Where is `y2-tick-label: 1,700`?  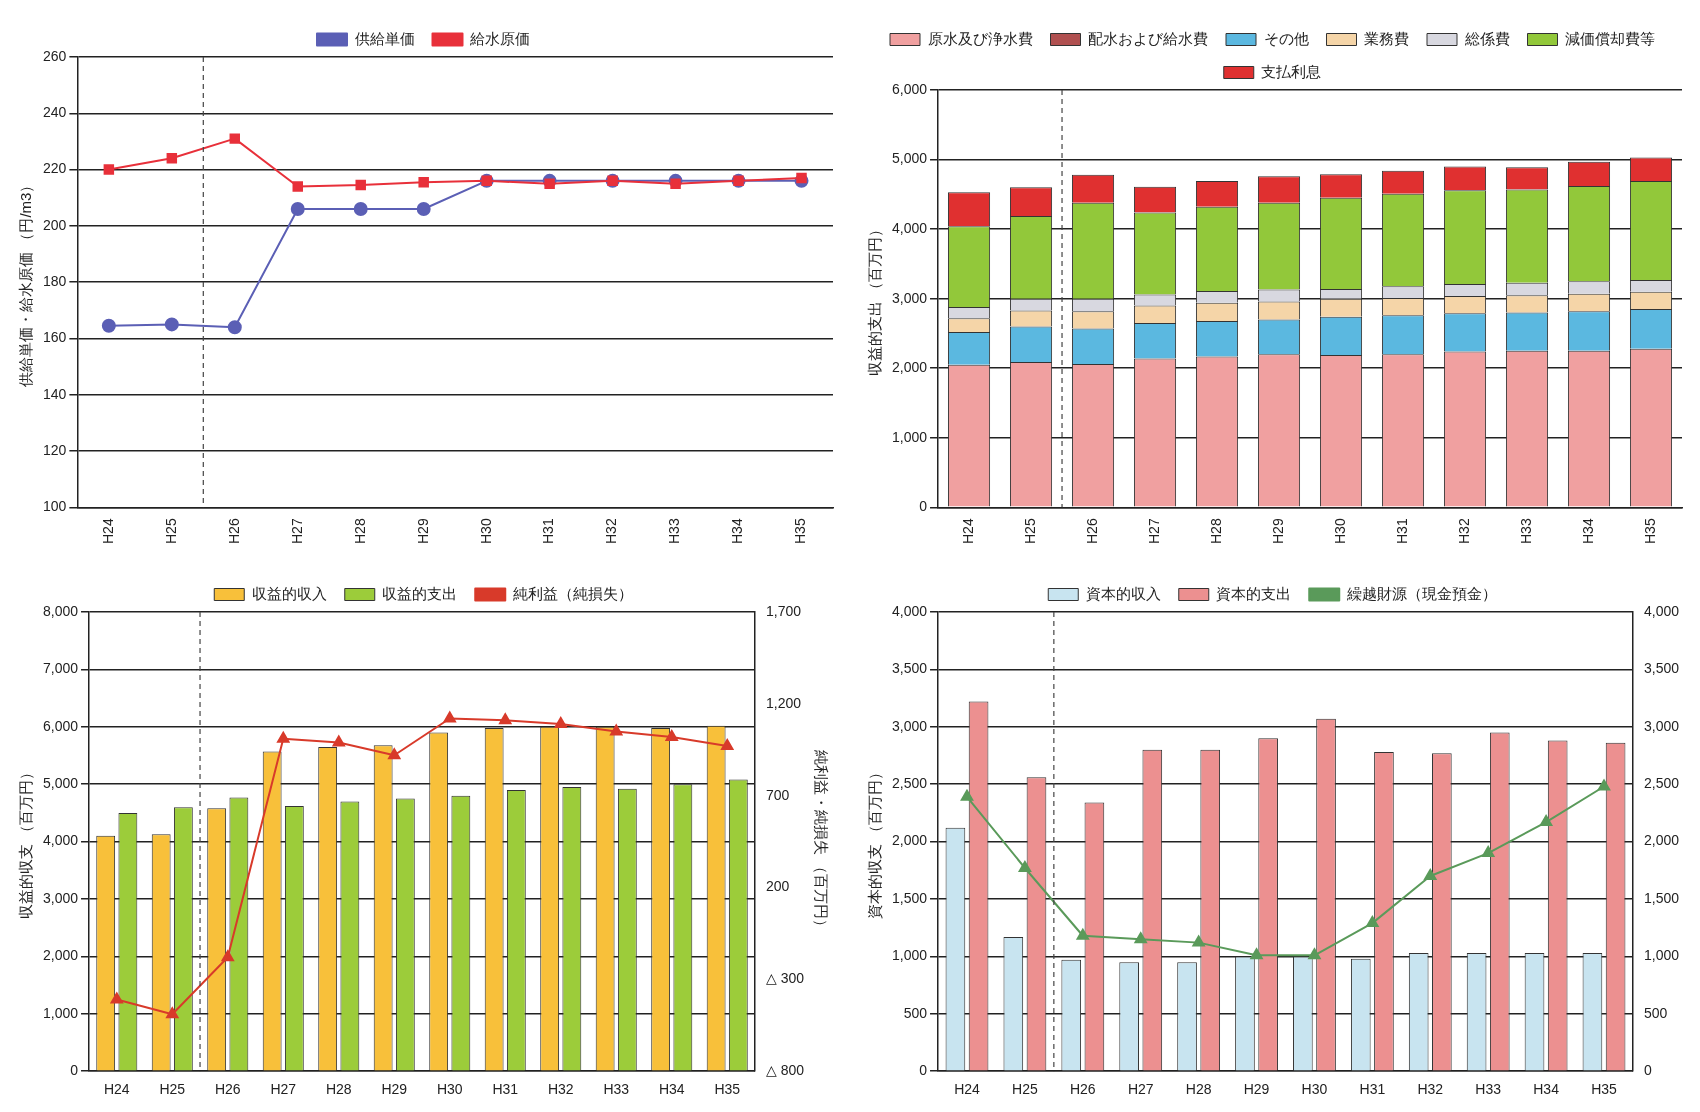
y2-tick-label: 1,700 is located at coordinates (783, 610).